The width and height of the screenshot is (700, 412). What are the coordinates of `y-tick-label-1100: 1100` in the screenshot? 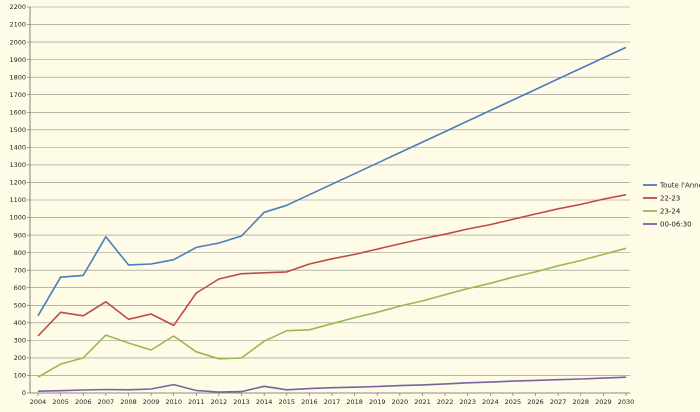 It's located at (17, 200).